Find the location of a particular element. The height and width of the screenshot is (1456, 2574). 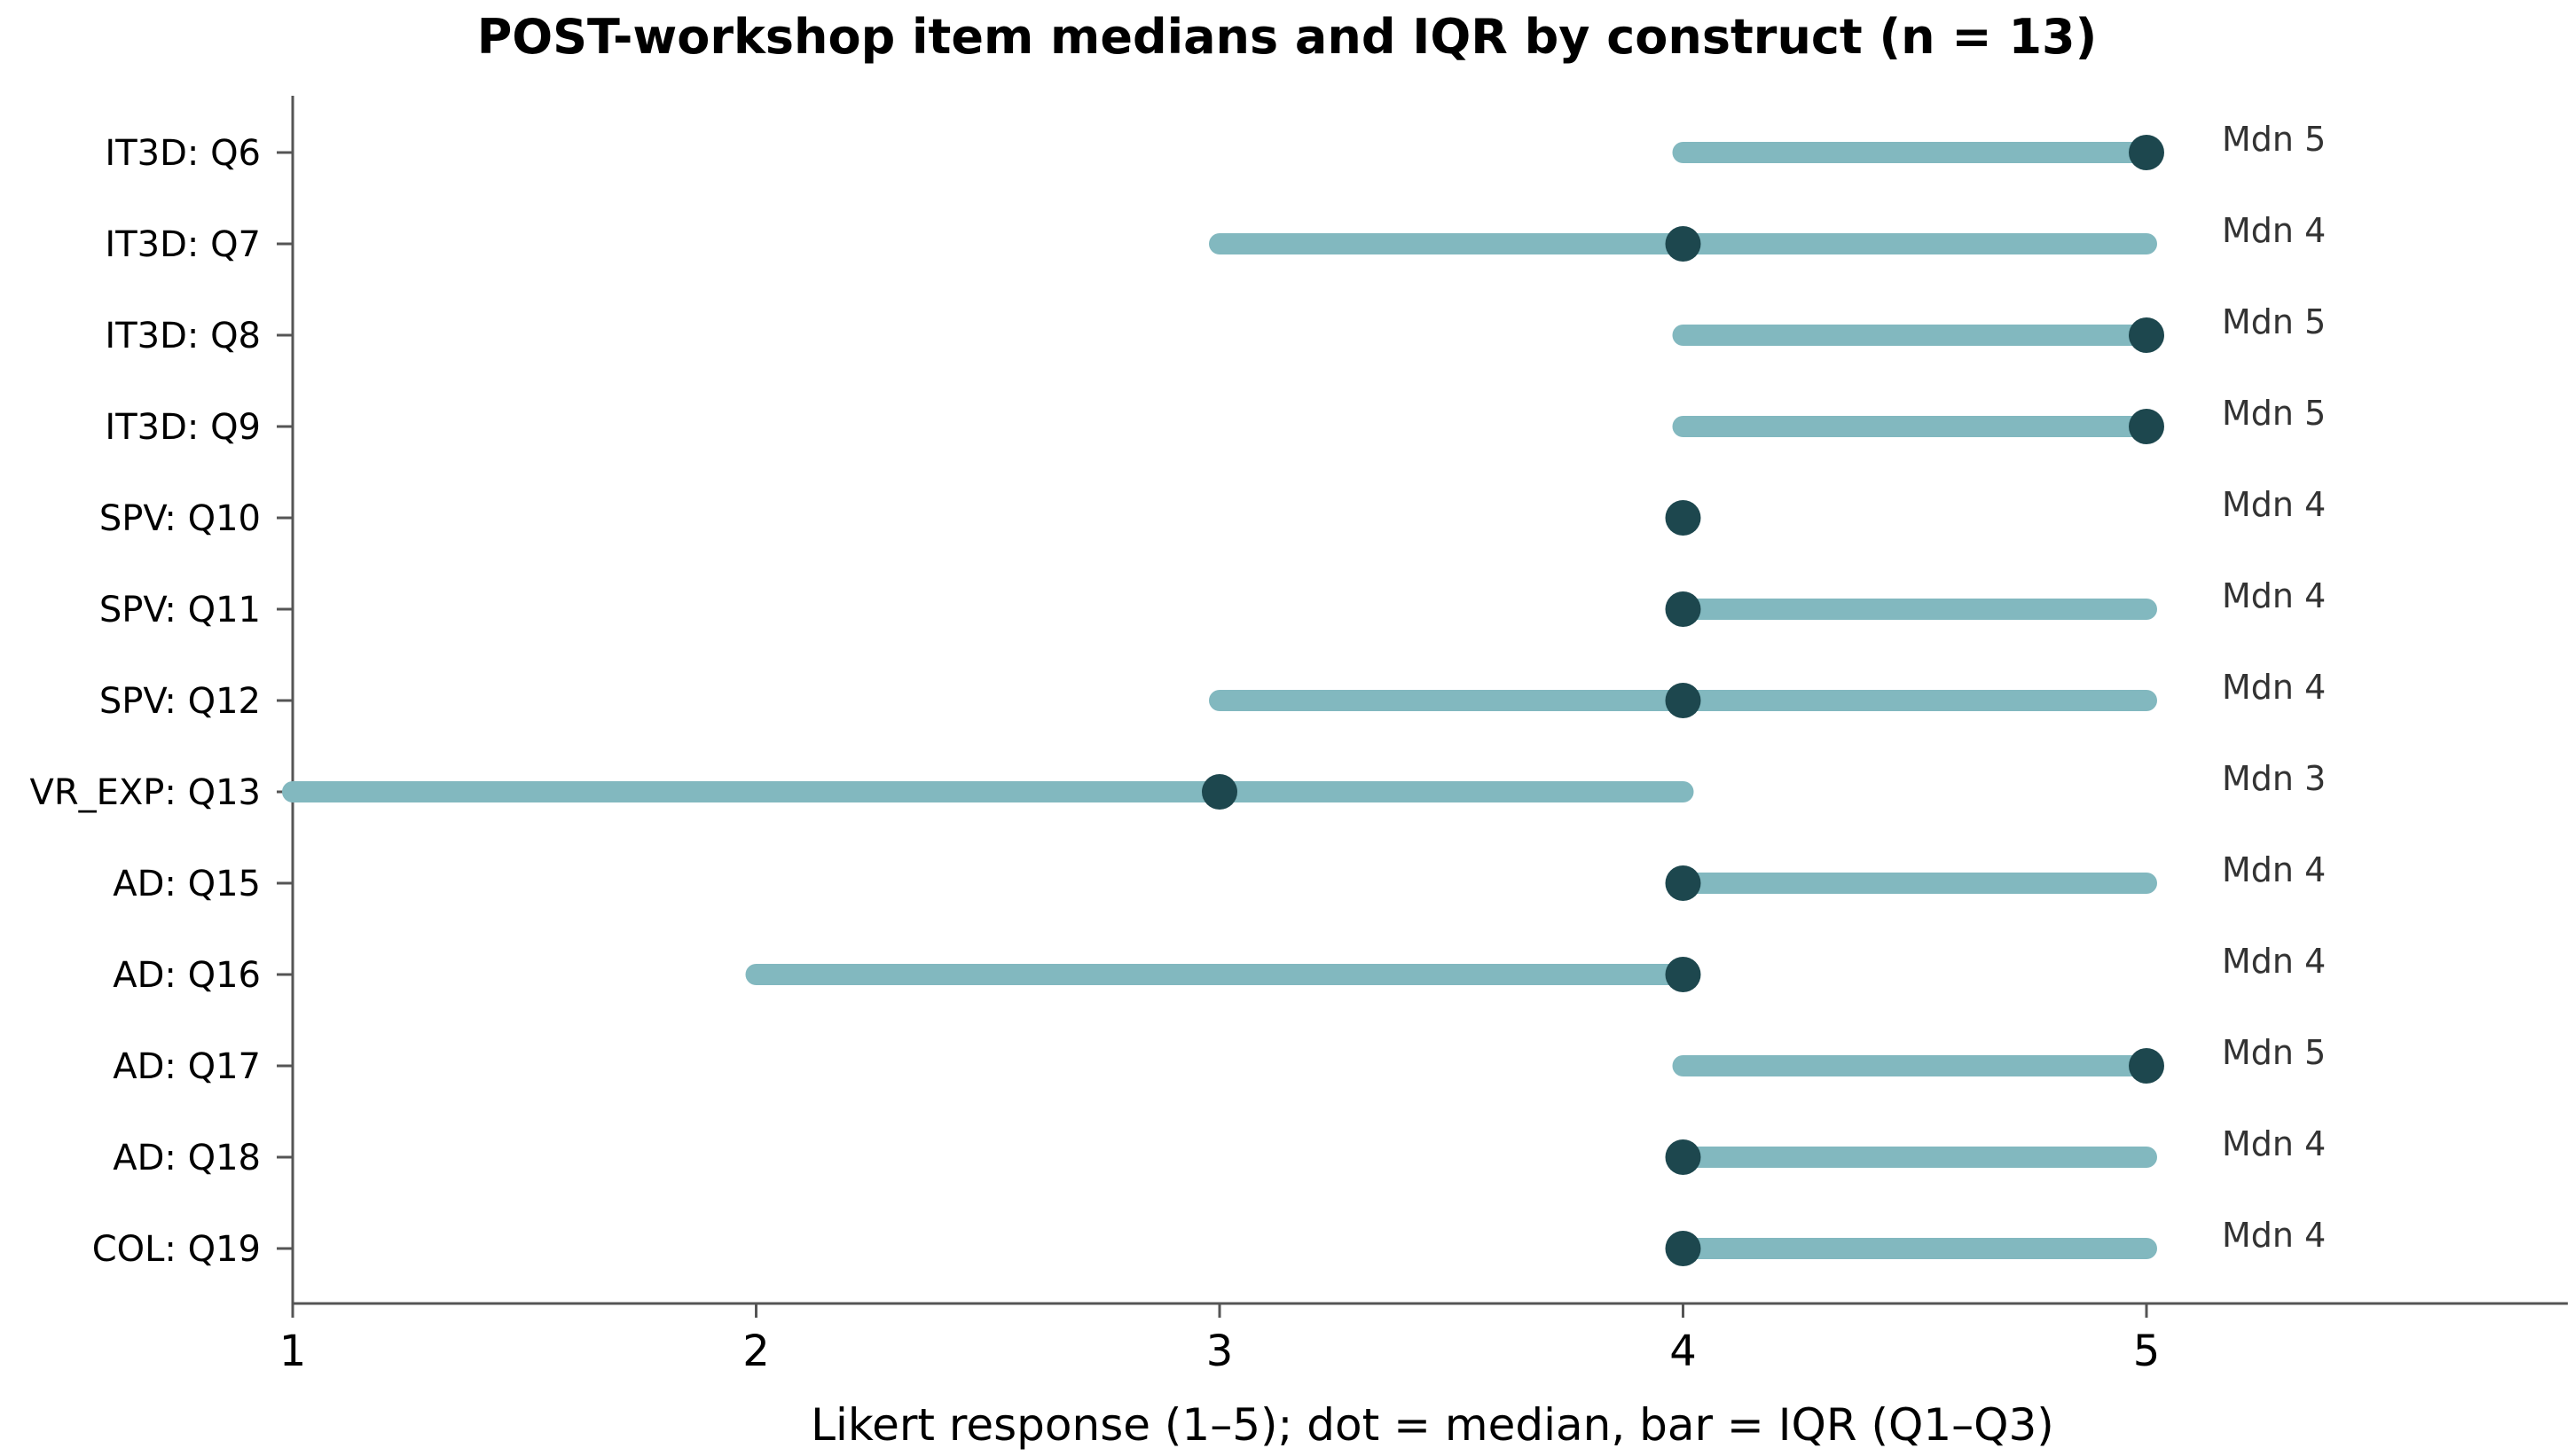

y-tick-label: IT3D: Q7 is located at coordinates (183, 244).